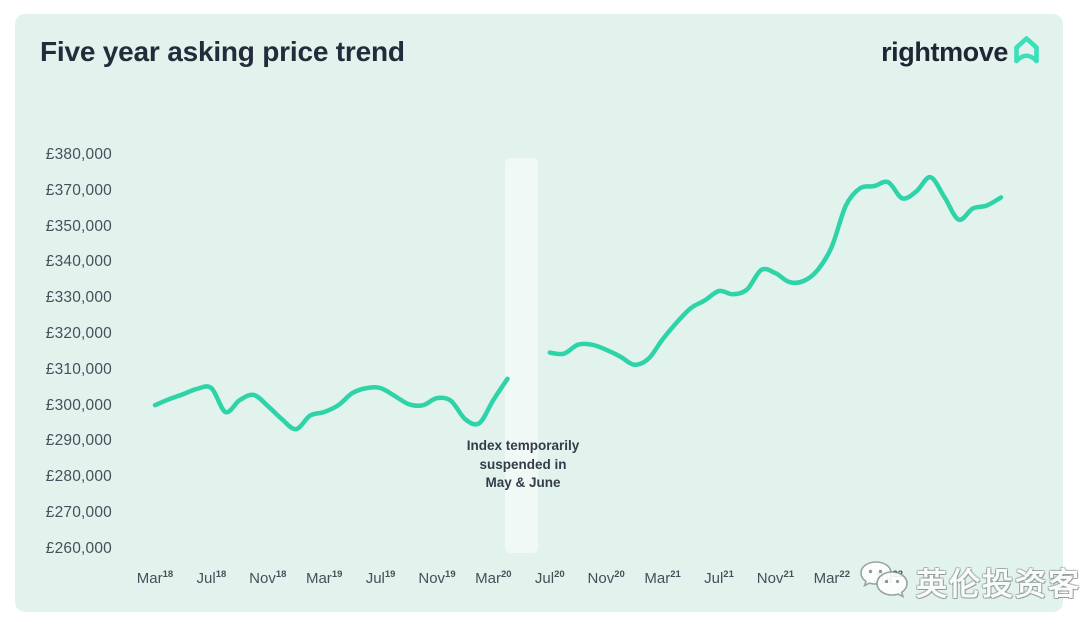  I want to click on x-tick-label: Nov21, so click(775, 578).